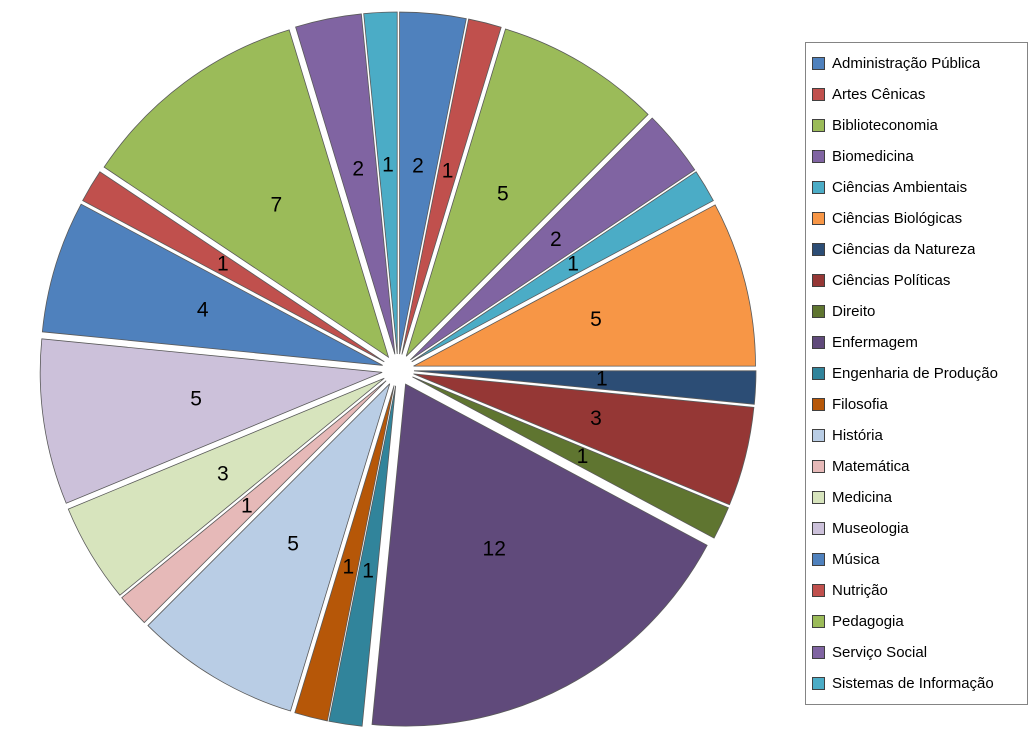 The width and height of the screenshot is (1032, 742). Describe the element at coordinates (368, 570) in the screenshot. I see `slice-value-label-engenharia-de-producao: 1` at that location.